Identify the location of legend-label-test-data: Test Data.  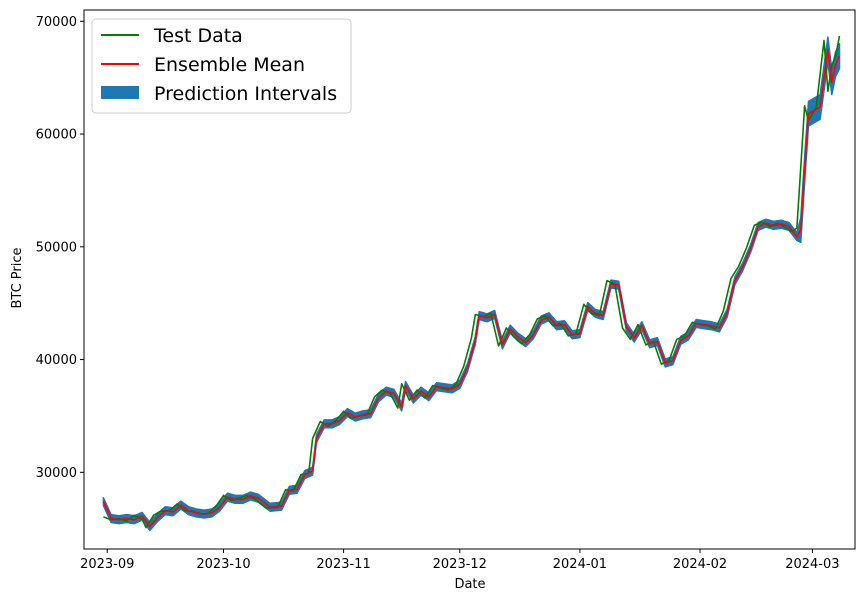
(198, 36).